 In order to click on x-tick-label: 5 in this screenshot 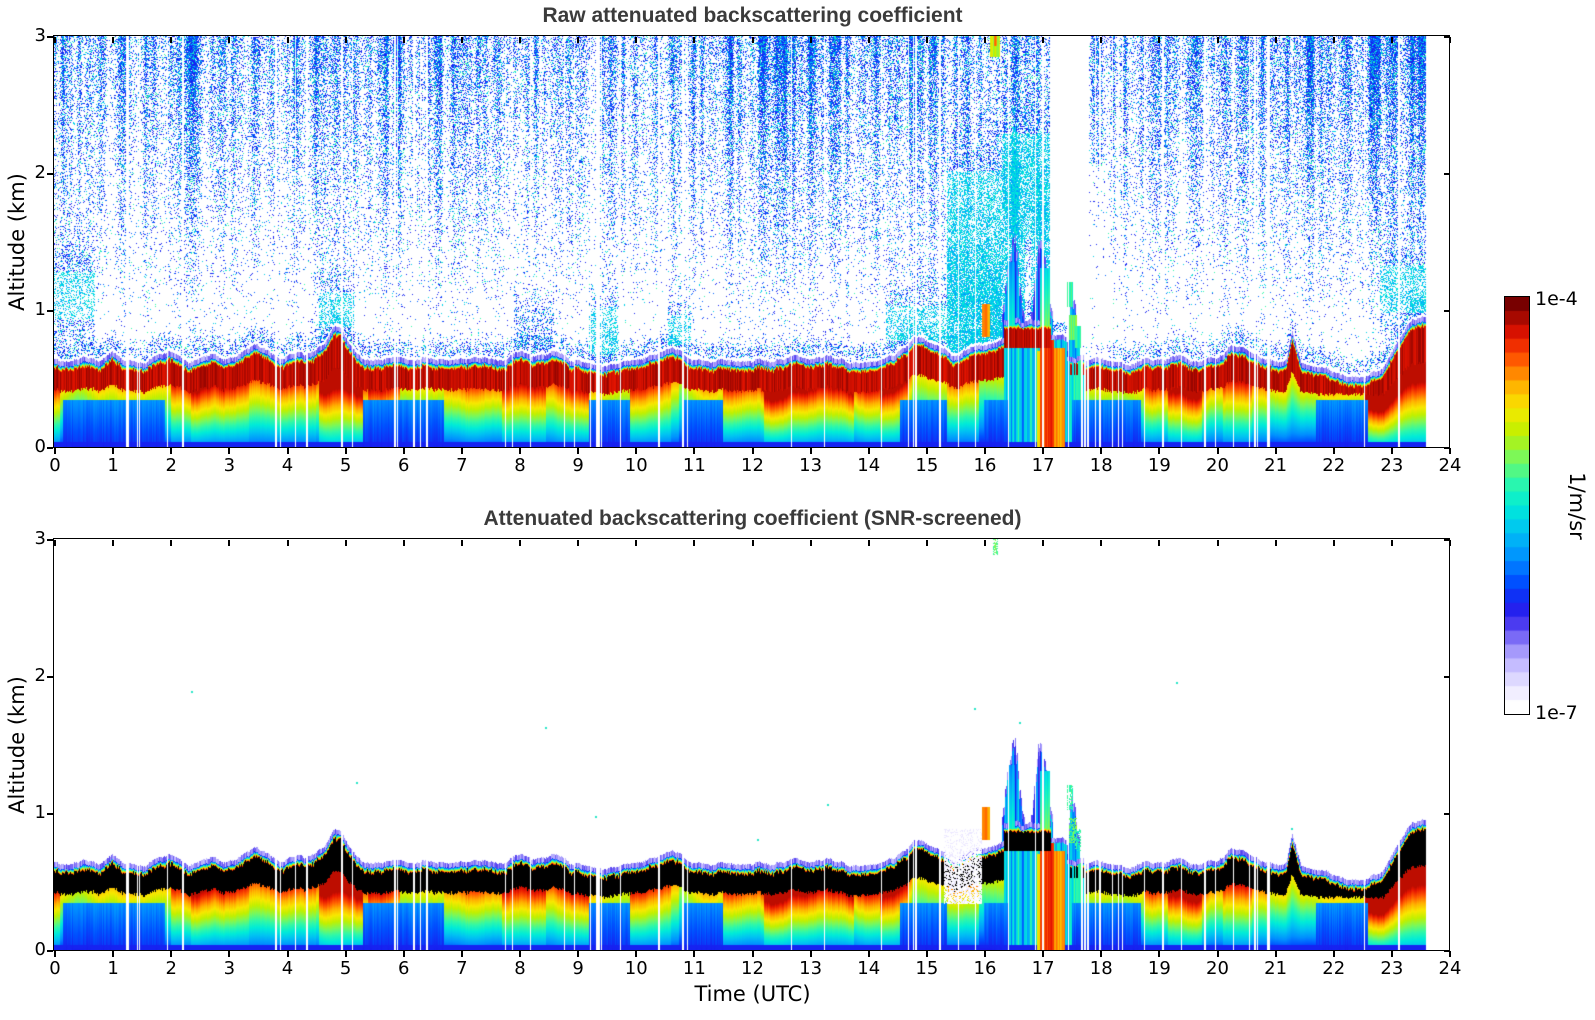, I will do `click(345, 465)`.